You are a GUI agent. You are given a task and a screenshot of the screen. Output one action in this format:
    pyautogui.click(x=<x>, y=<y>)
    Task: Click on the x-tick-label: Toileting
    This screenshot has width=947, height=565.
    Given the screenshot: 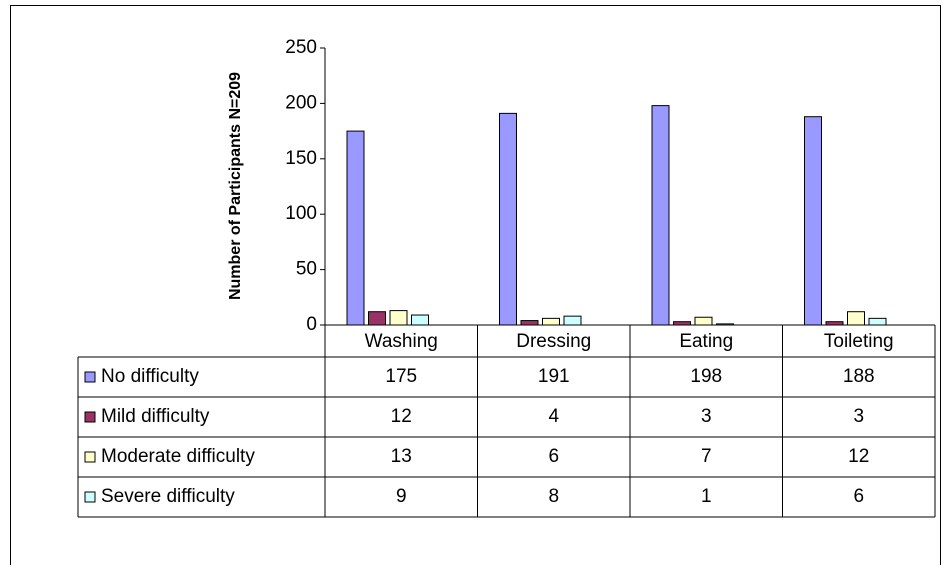 What is the action you would take?
    pyautogui.click(x=859, y=341)
    